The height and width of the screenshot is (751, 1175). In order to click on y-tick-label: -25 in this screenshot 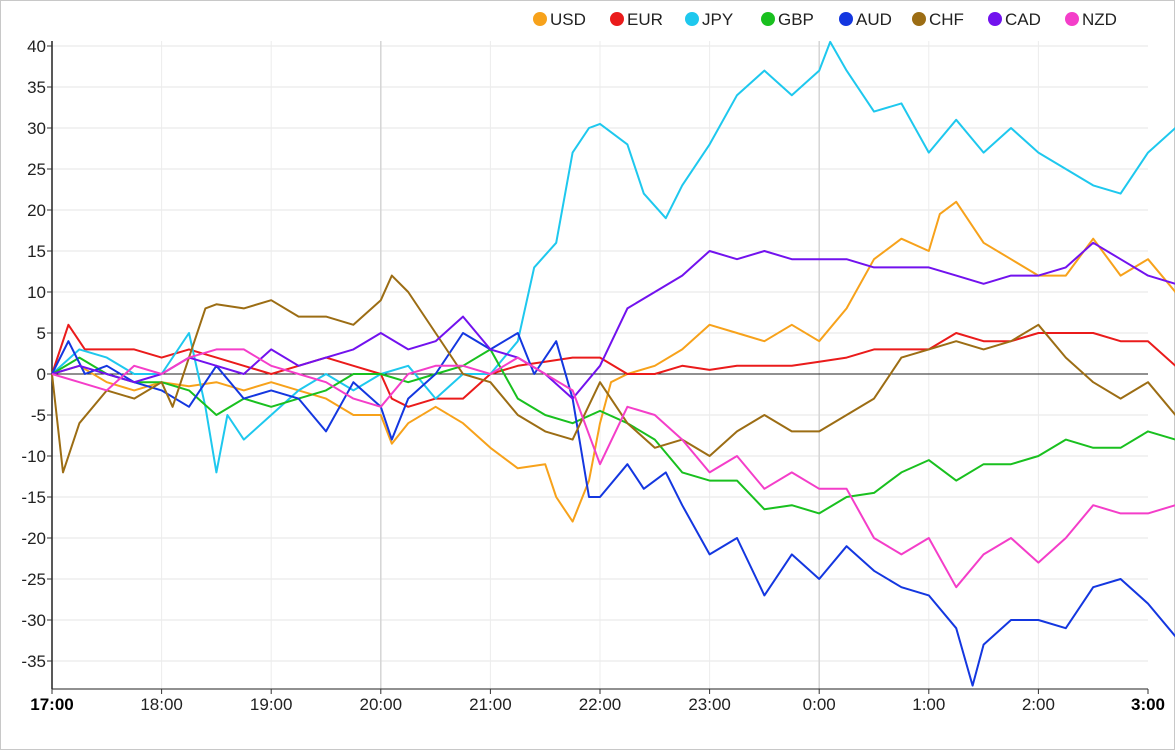, I will do `click(33, 579)`.